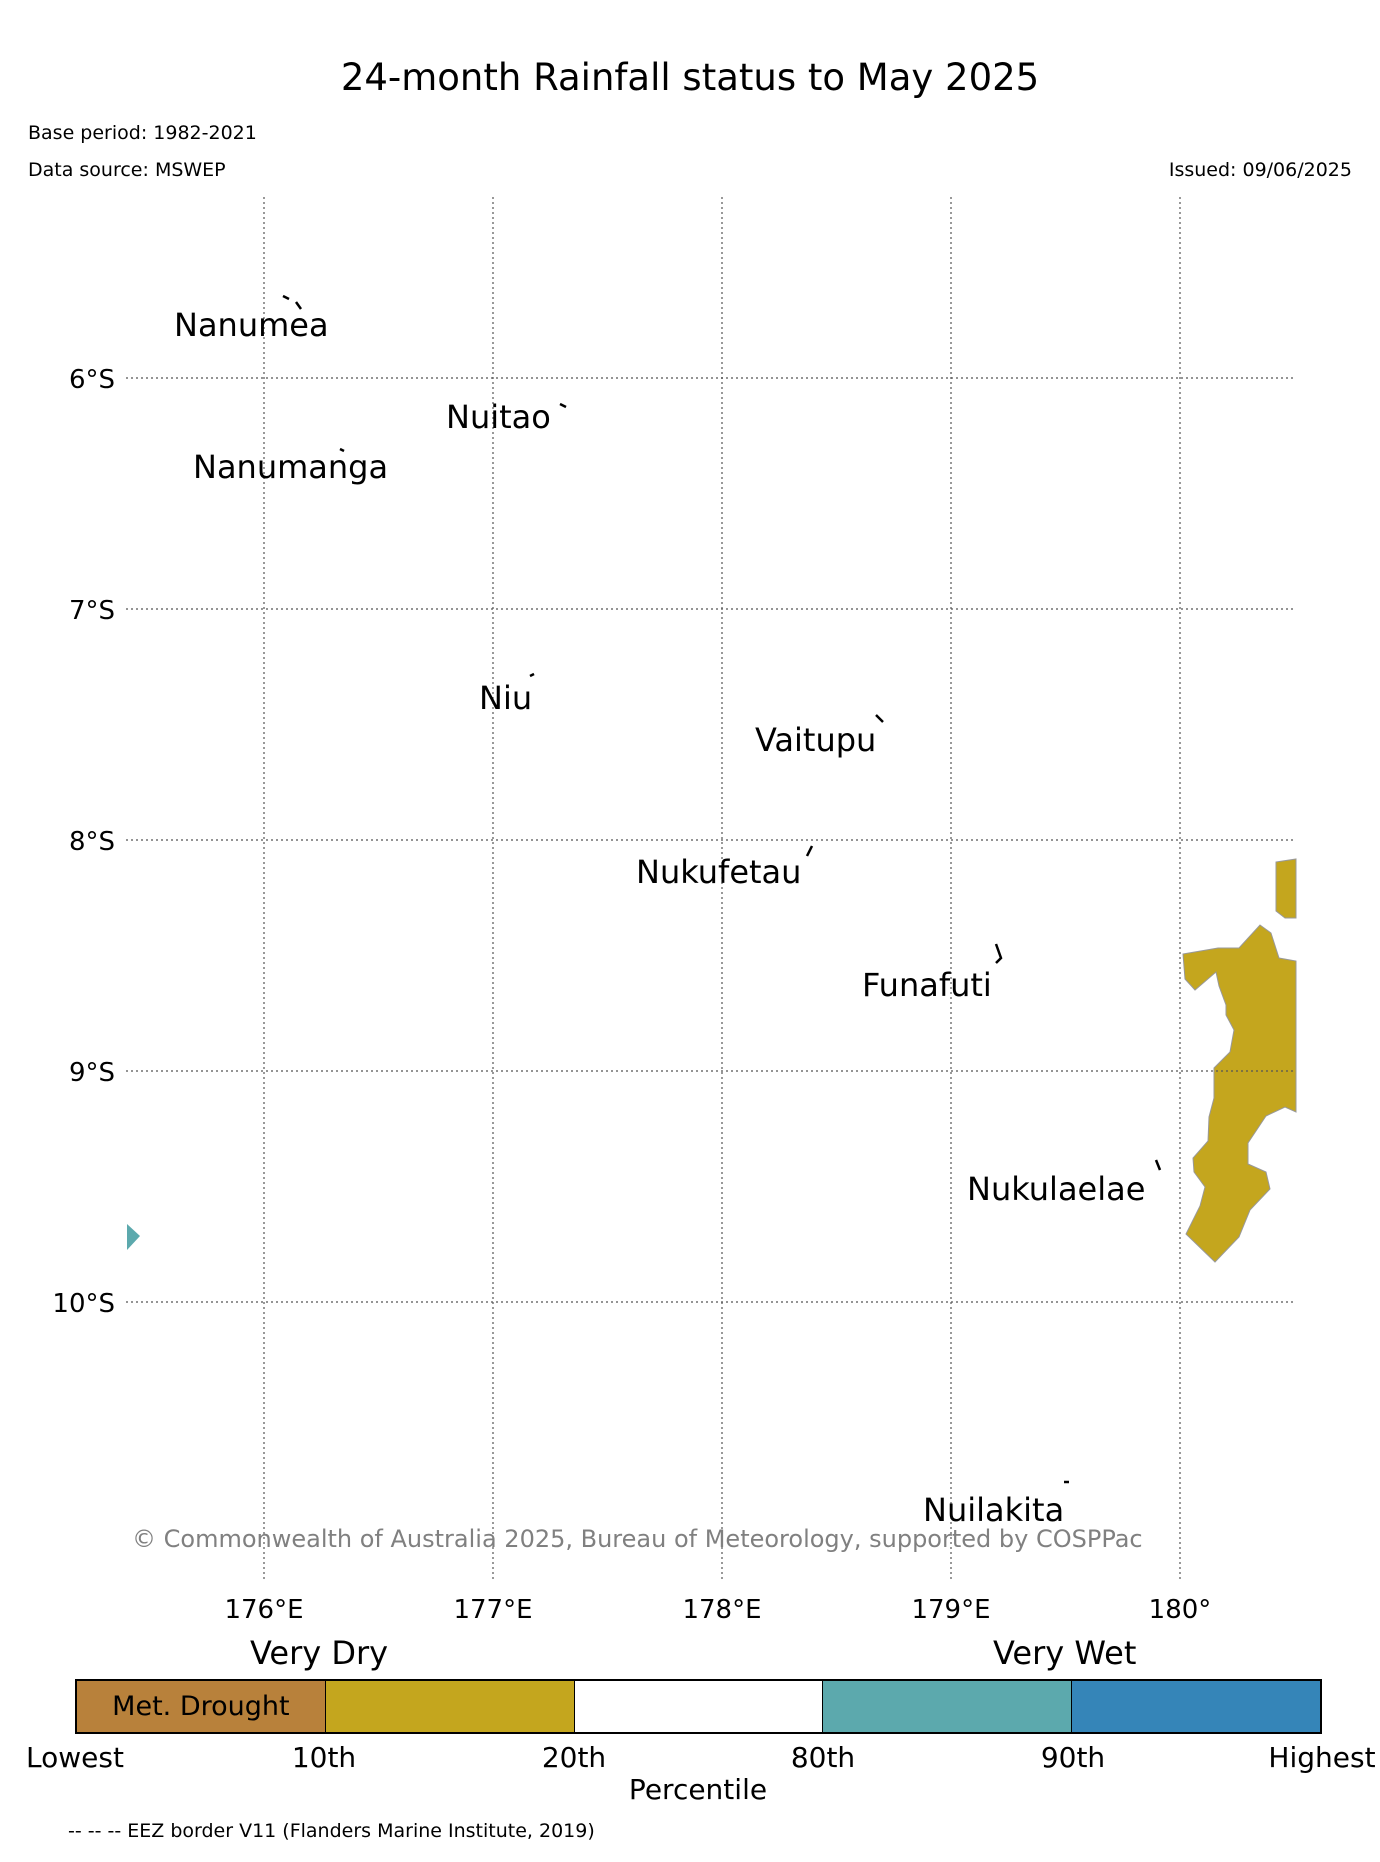  I want to click on island-label-nuilakita: Nuilakita, so click(993, 1510).